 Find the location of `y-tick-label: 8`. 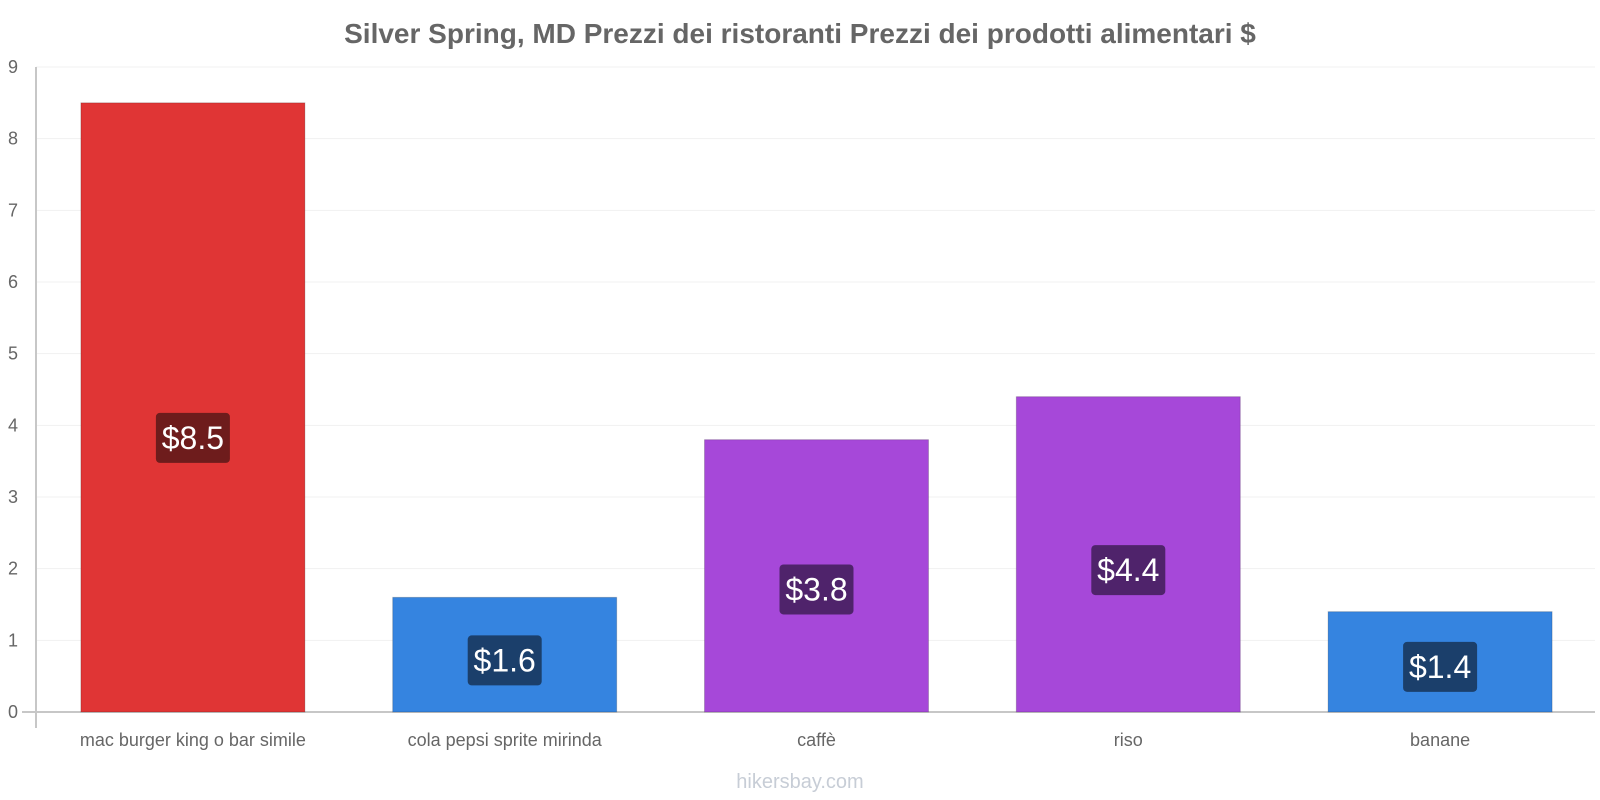

y-tick-label: 8 is located at coordinates (13, 139).